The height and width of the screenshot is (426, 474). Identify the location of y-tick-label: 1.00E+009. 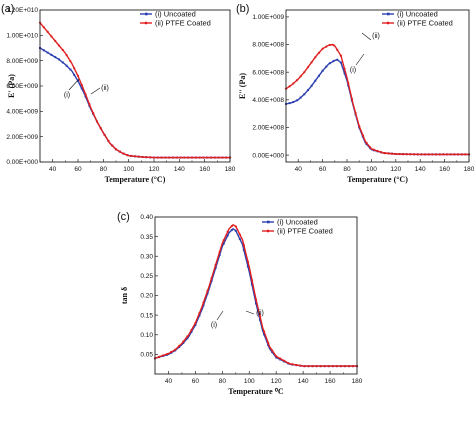
(268, 17).